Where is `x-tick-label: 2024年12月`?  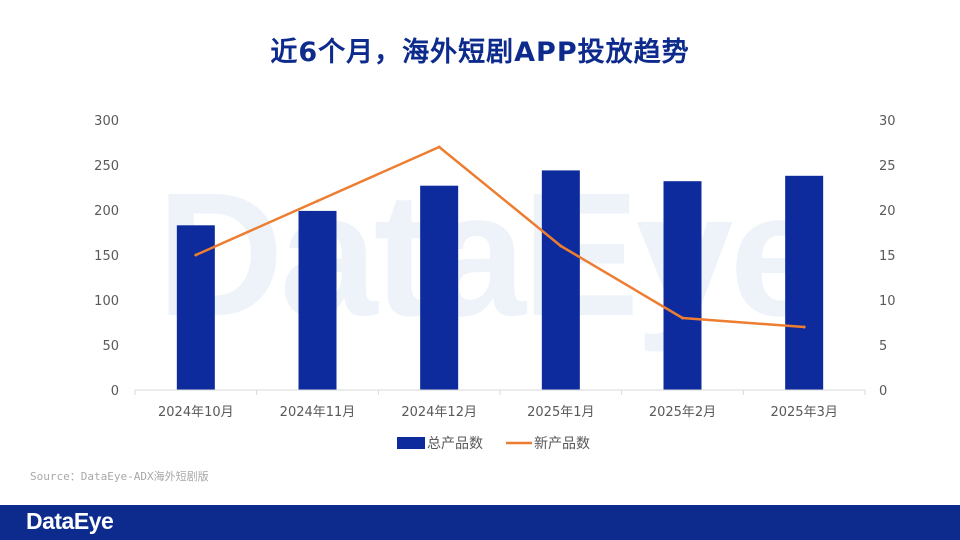
x-tick-label: 2024年12月 is located at coordinates (439, 412).